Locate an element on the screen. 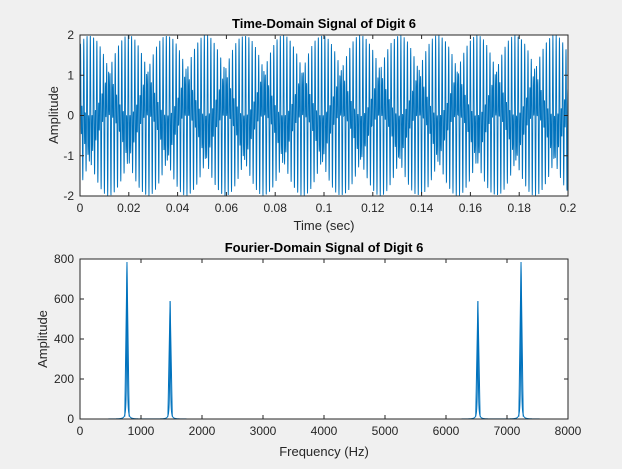  time-x-tick-label: 0.18 is located at coordinates (520, 208).